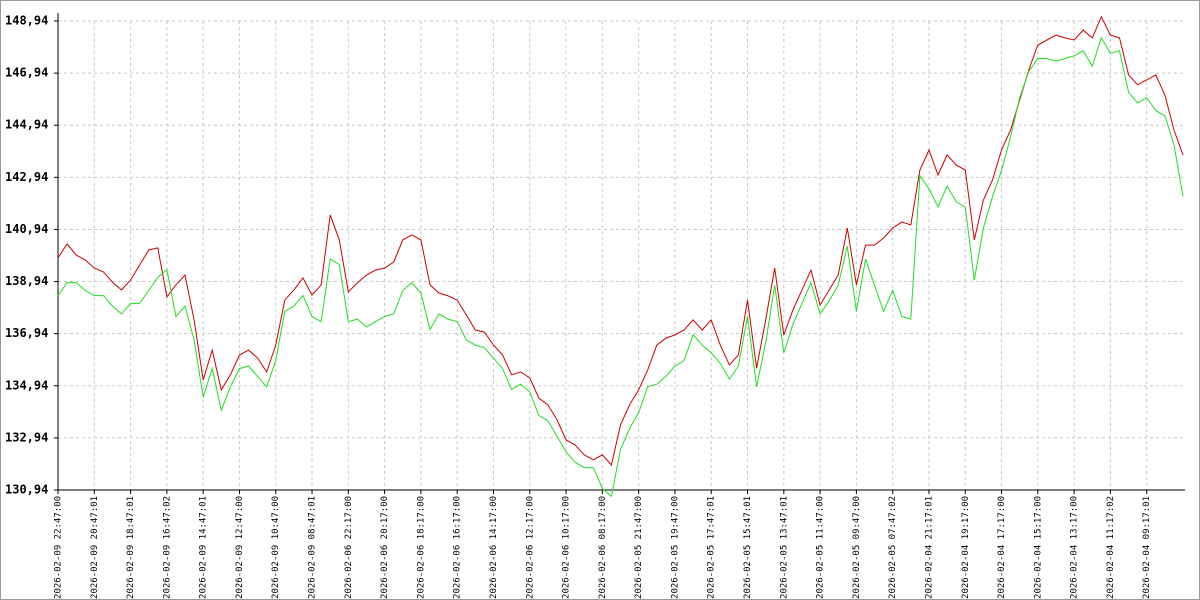 The width and height of the screenshot is (1200, 600). Describe the element at coordinates (421, 547) in the screenshot. I see `x-tick-label: 2026-02-06 18:17:00` at that location.